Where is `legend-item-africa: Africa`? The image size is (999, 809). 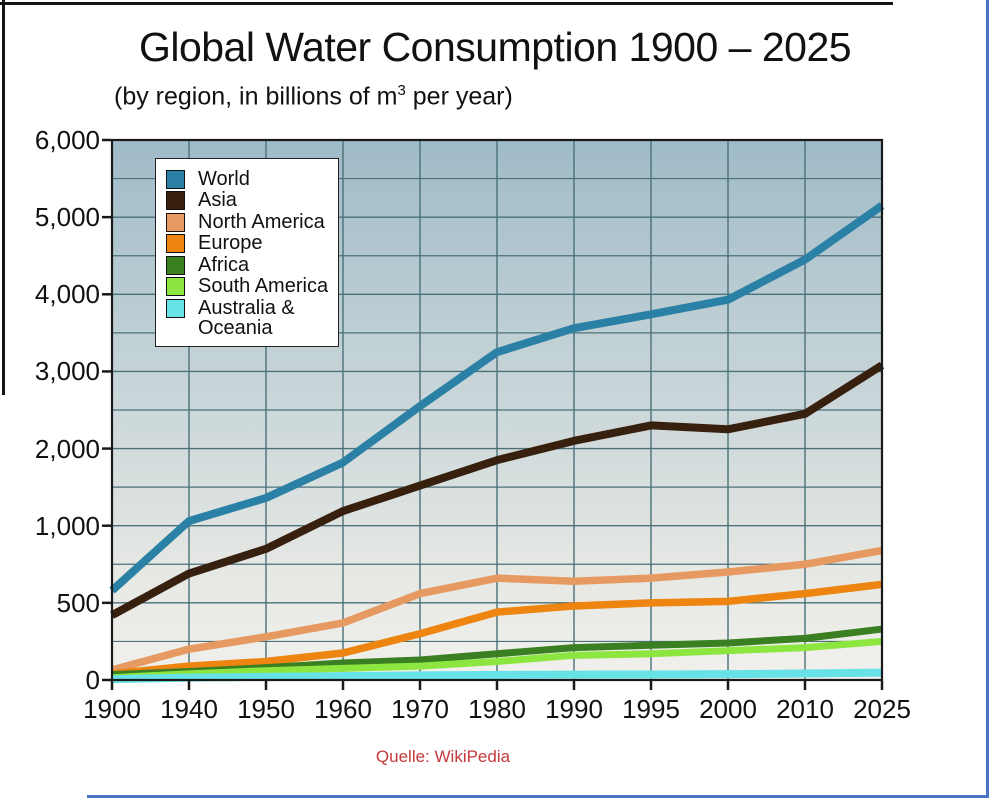
legend-item-africa: Africa is located at coordinates (250, 265).